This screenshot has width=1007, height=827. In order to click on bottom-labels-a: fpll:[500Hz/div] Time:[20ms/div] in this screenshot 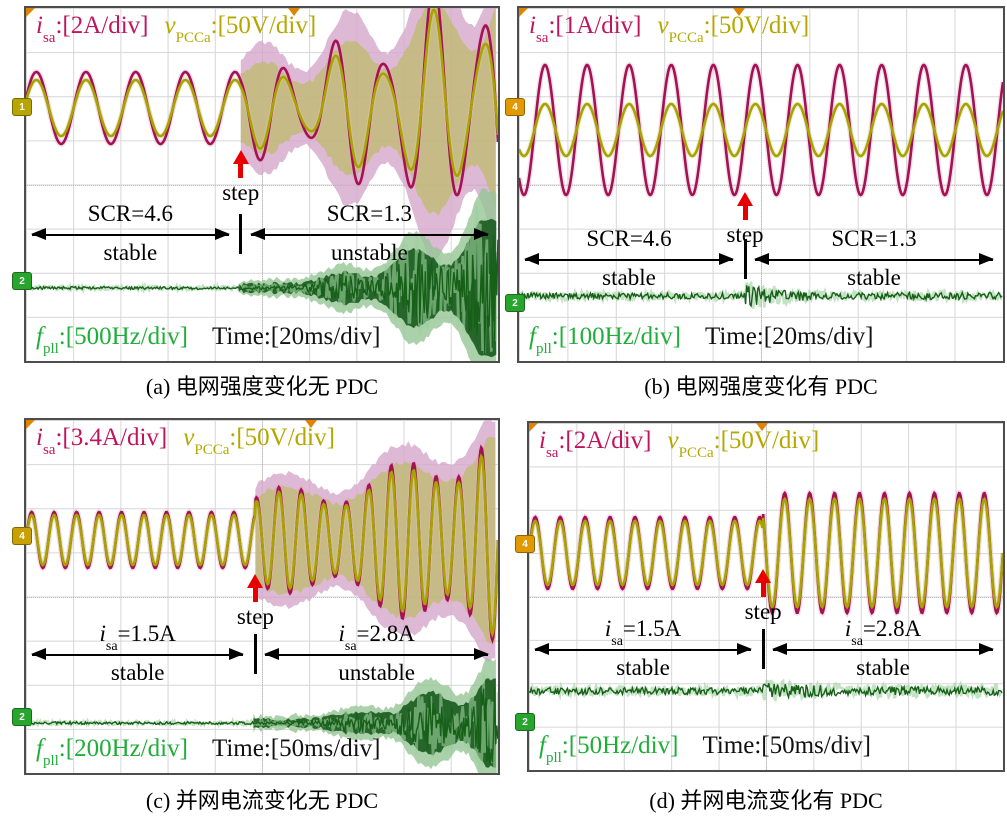, I will do `click(208, 340)`.